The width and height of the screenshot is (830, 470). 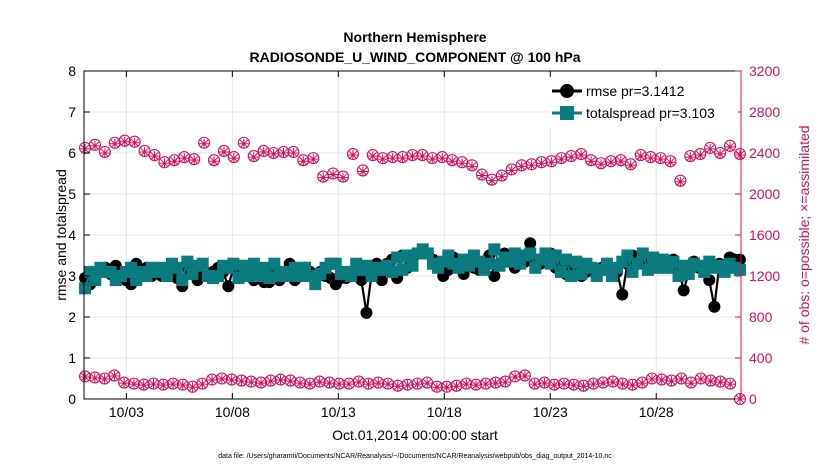 What do you see at coordinates (650, 113) in the screenshot?
I see `legend-totalspread-label: totalspread pr=3.103` at bounding box center [650, 113].